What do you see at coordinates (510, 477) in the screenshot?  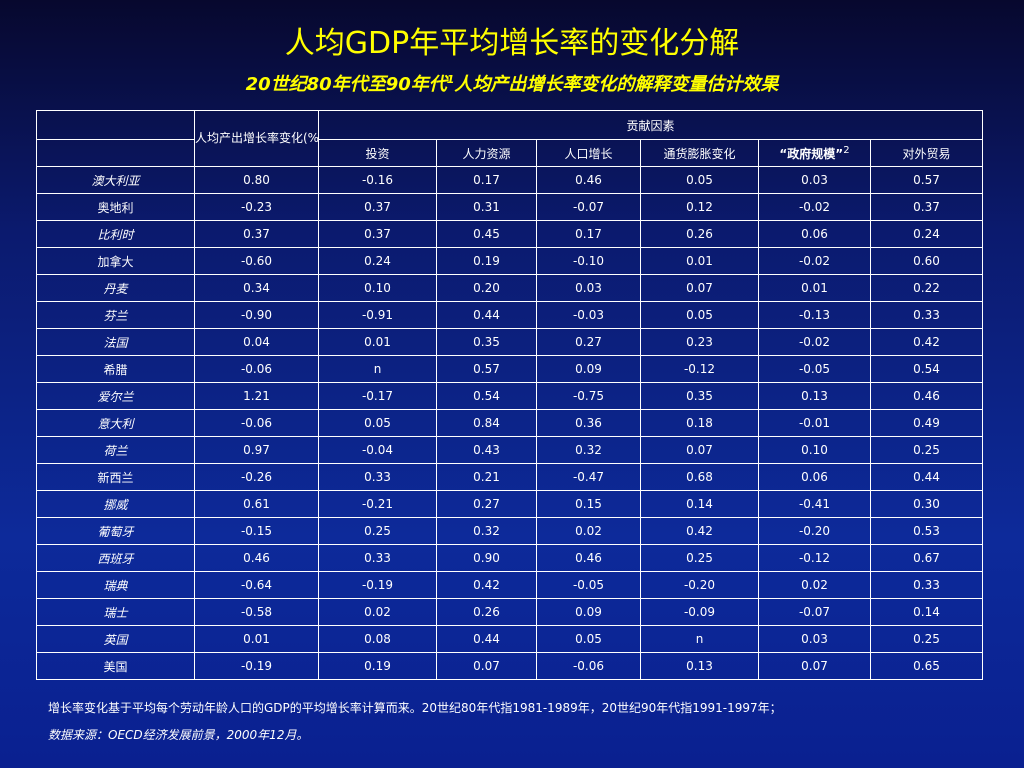 I see `table-row: 新西兰 -0.26 0.33 0.21 -0.47 0.68 0.06 0.44` at bounding box center [510, 477].